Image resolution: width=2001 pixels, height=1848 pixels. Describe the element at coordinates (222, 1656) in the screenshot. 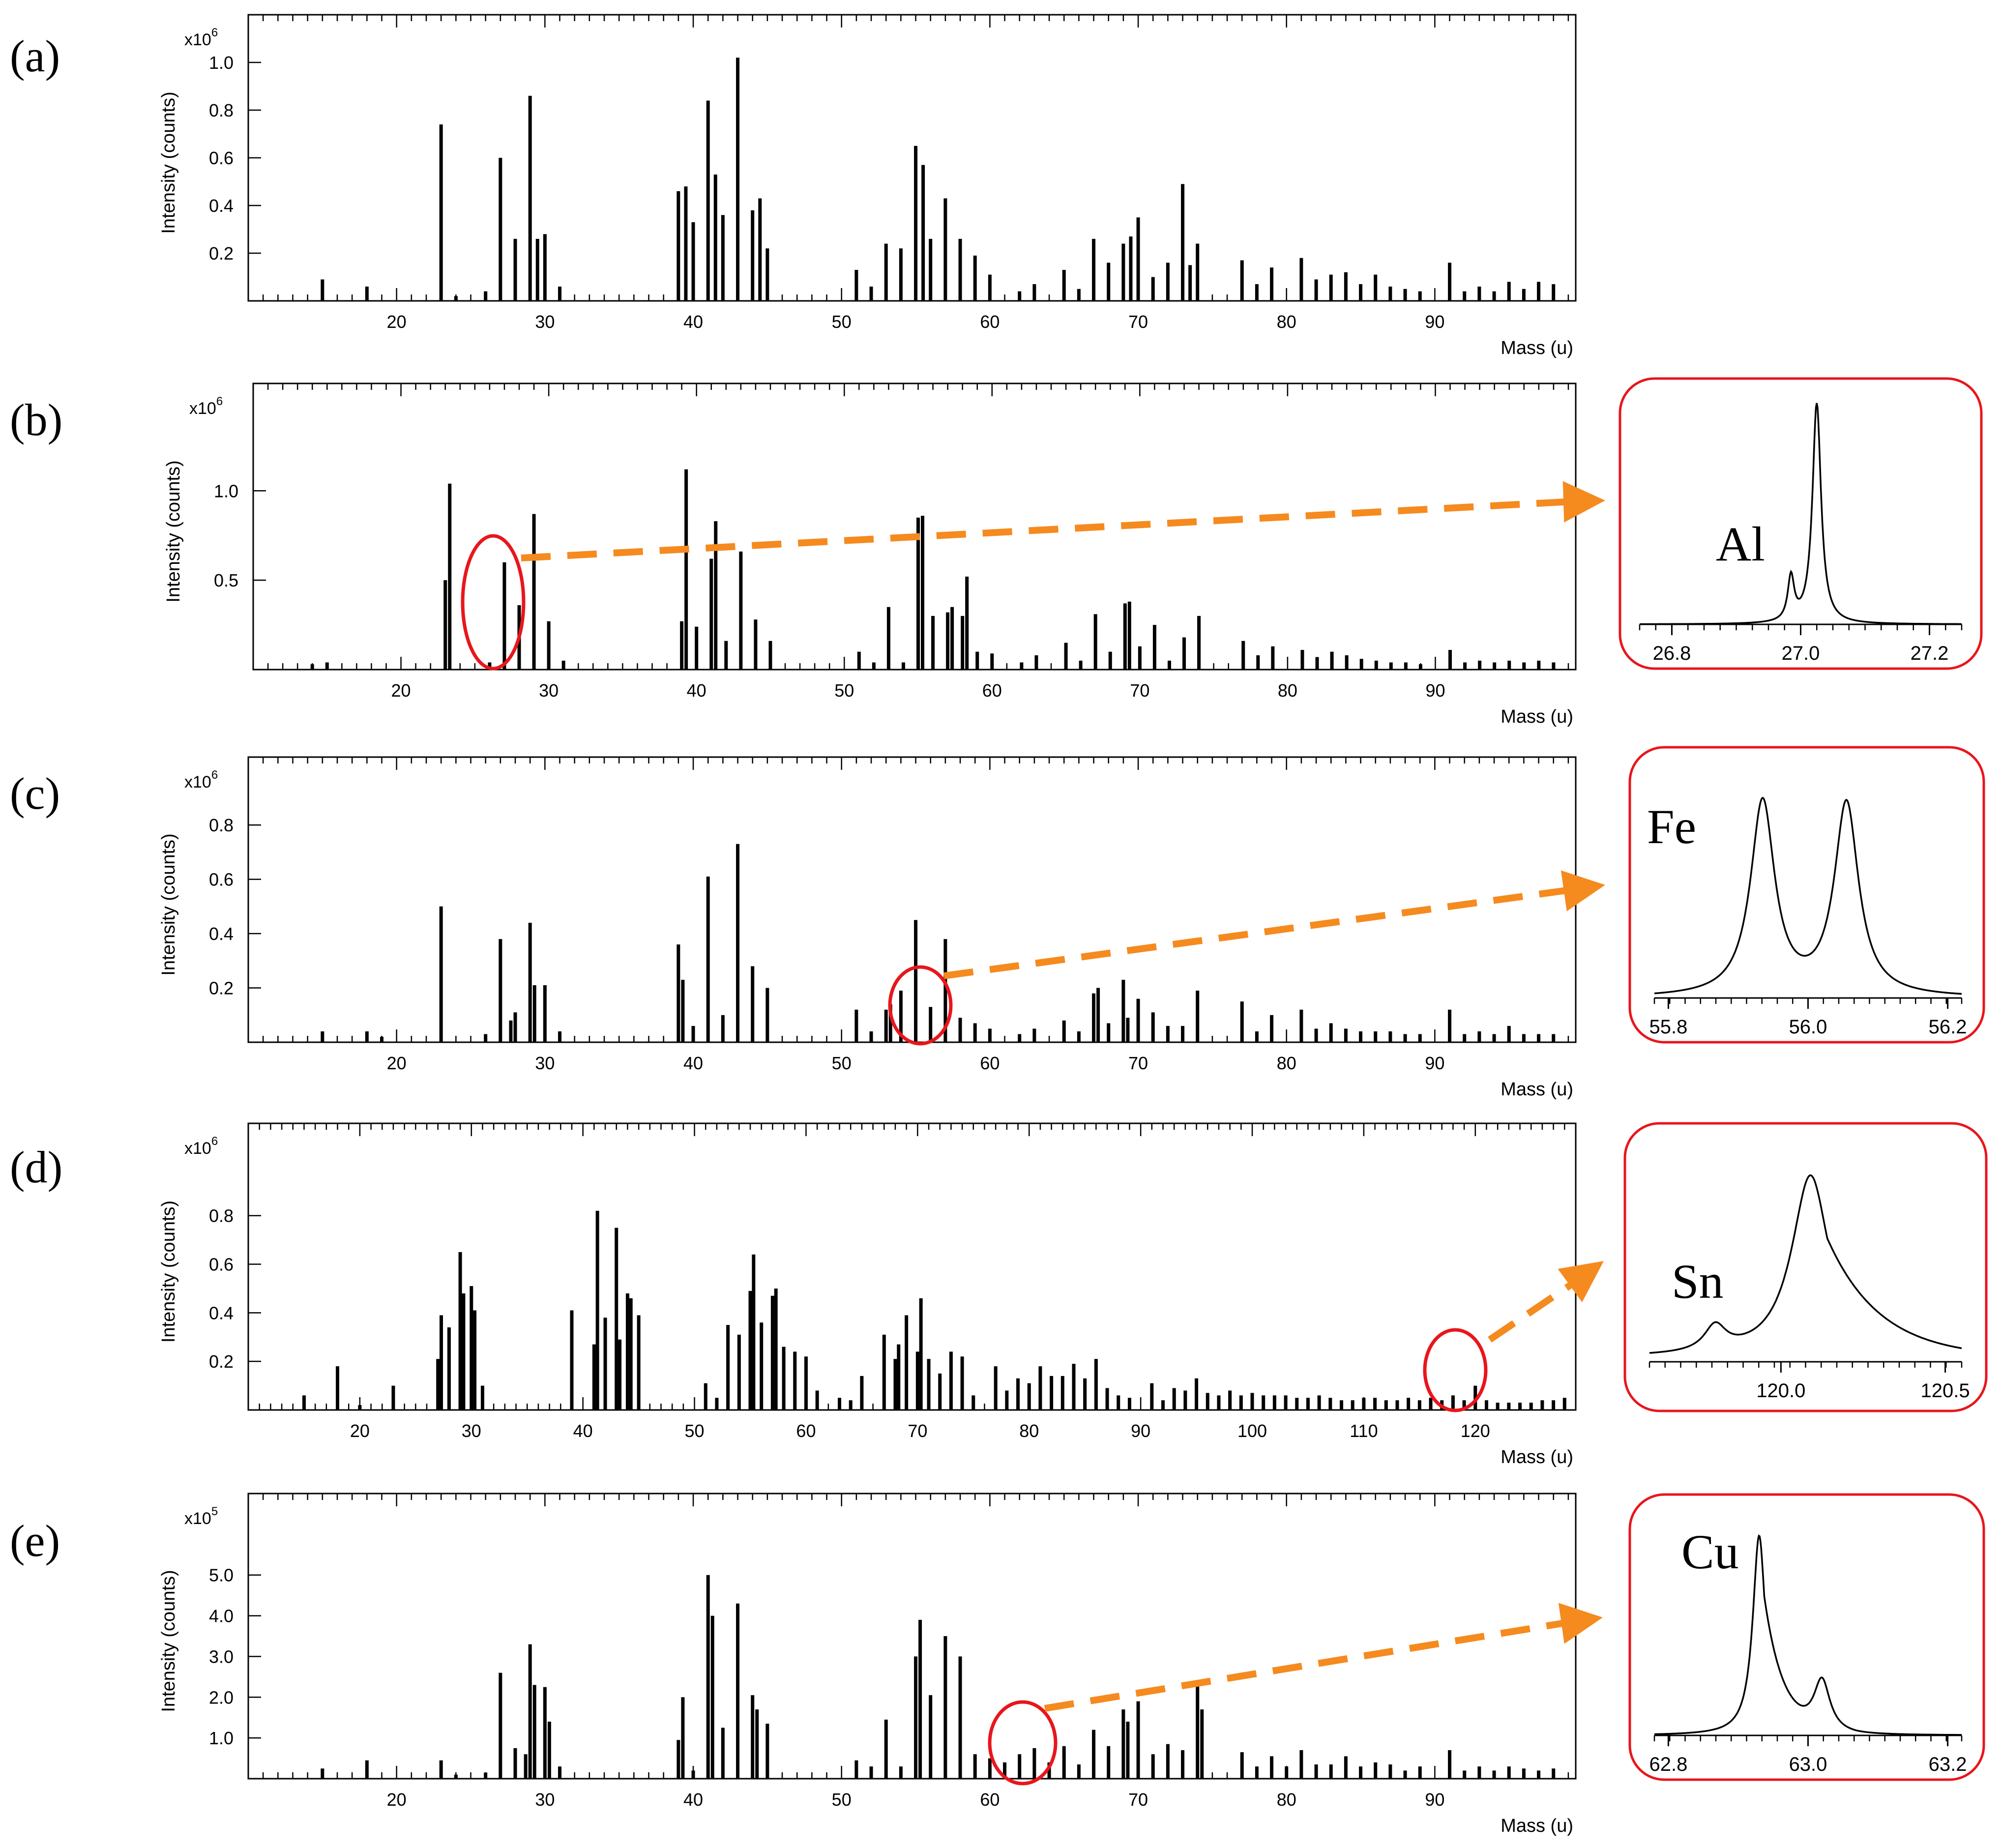

I see `y-tick-label: 3.0` at that location.